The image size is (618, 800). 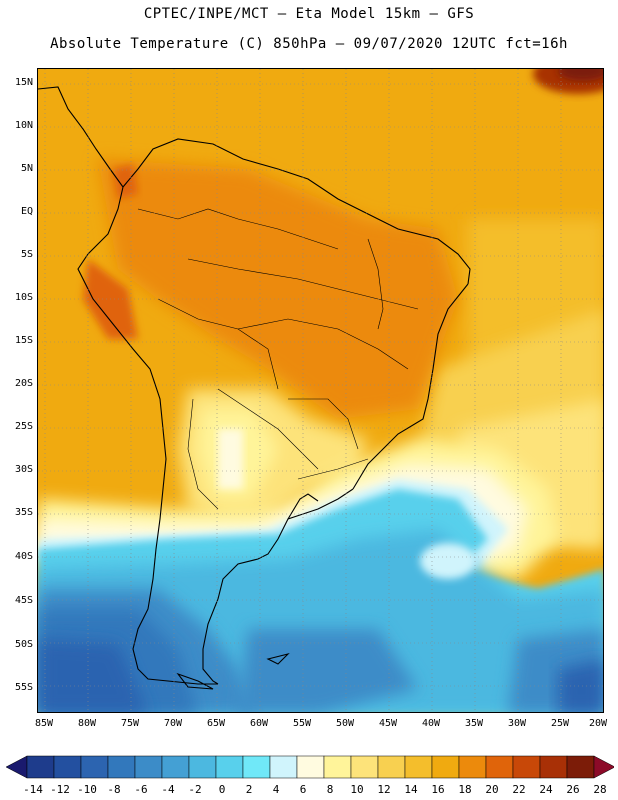 I want to click on colorbar-label: 2, so click(x=249, y=789).